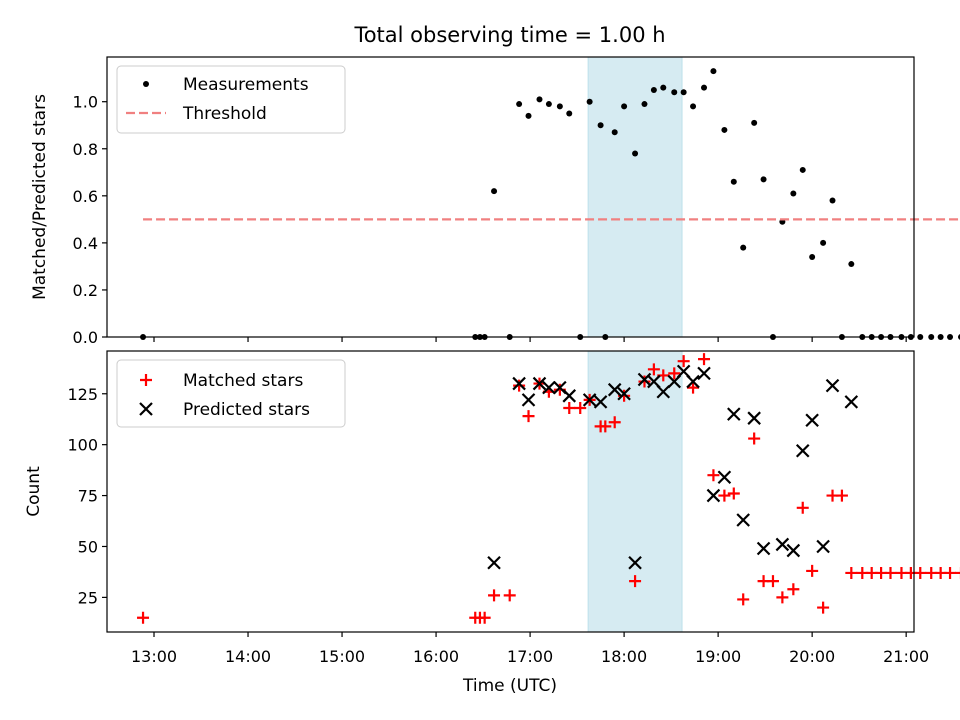 The image size is (960, 720). Describe the element at coordinates (88, 496) in the screenshot. I see `y-tick-label: 75` at that location.